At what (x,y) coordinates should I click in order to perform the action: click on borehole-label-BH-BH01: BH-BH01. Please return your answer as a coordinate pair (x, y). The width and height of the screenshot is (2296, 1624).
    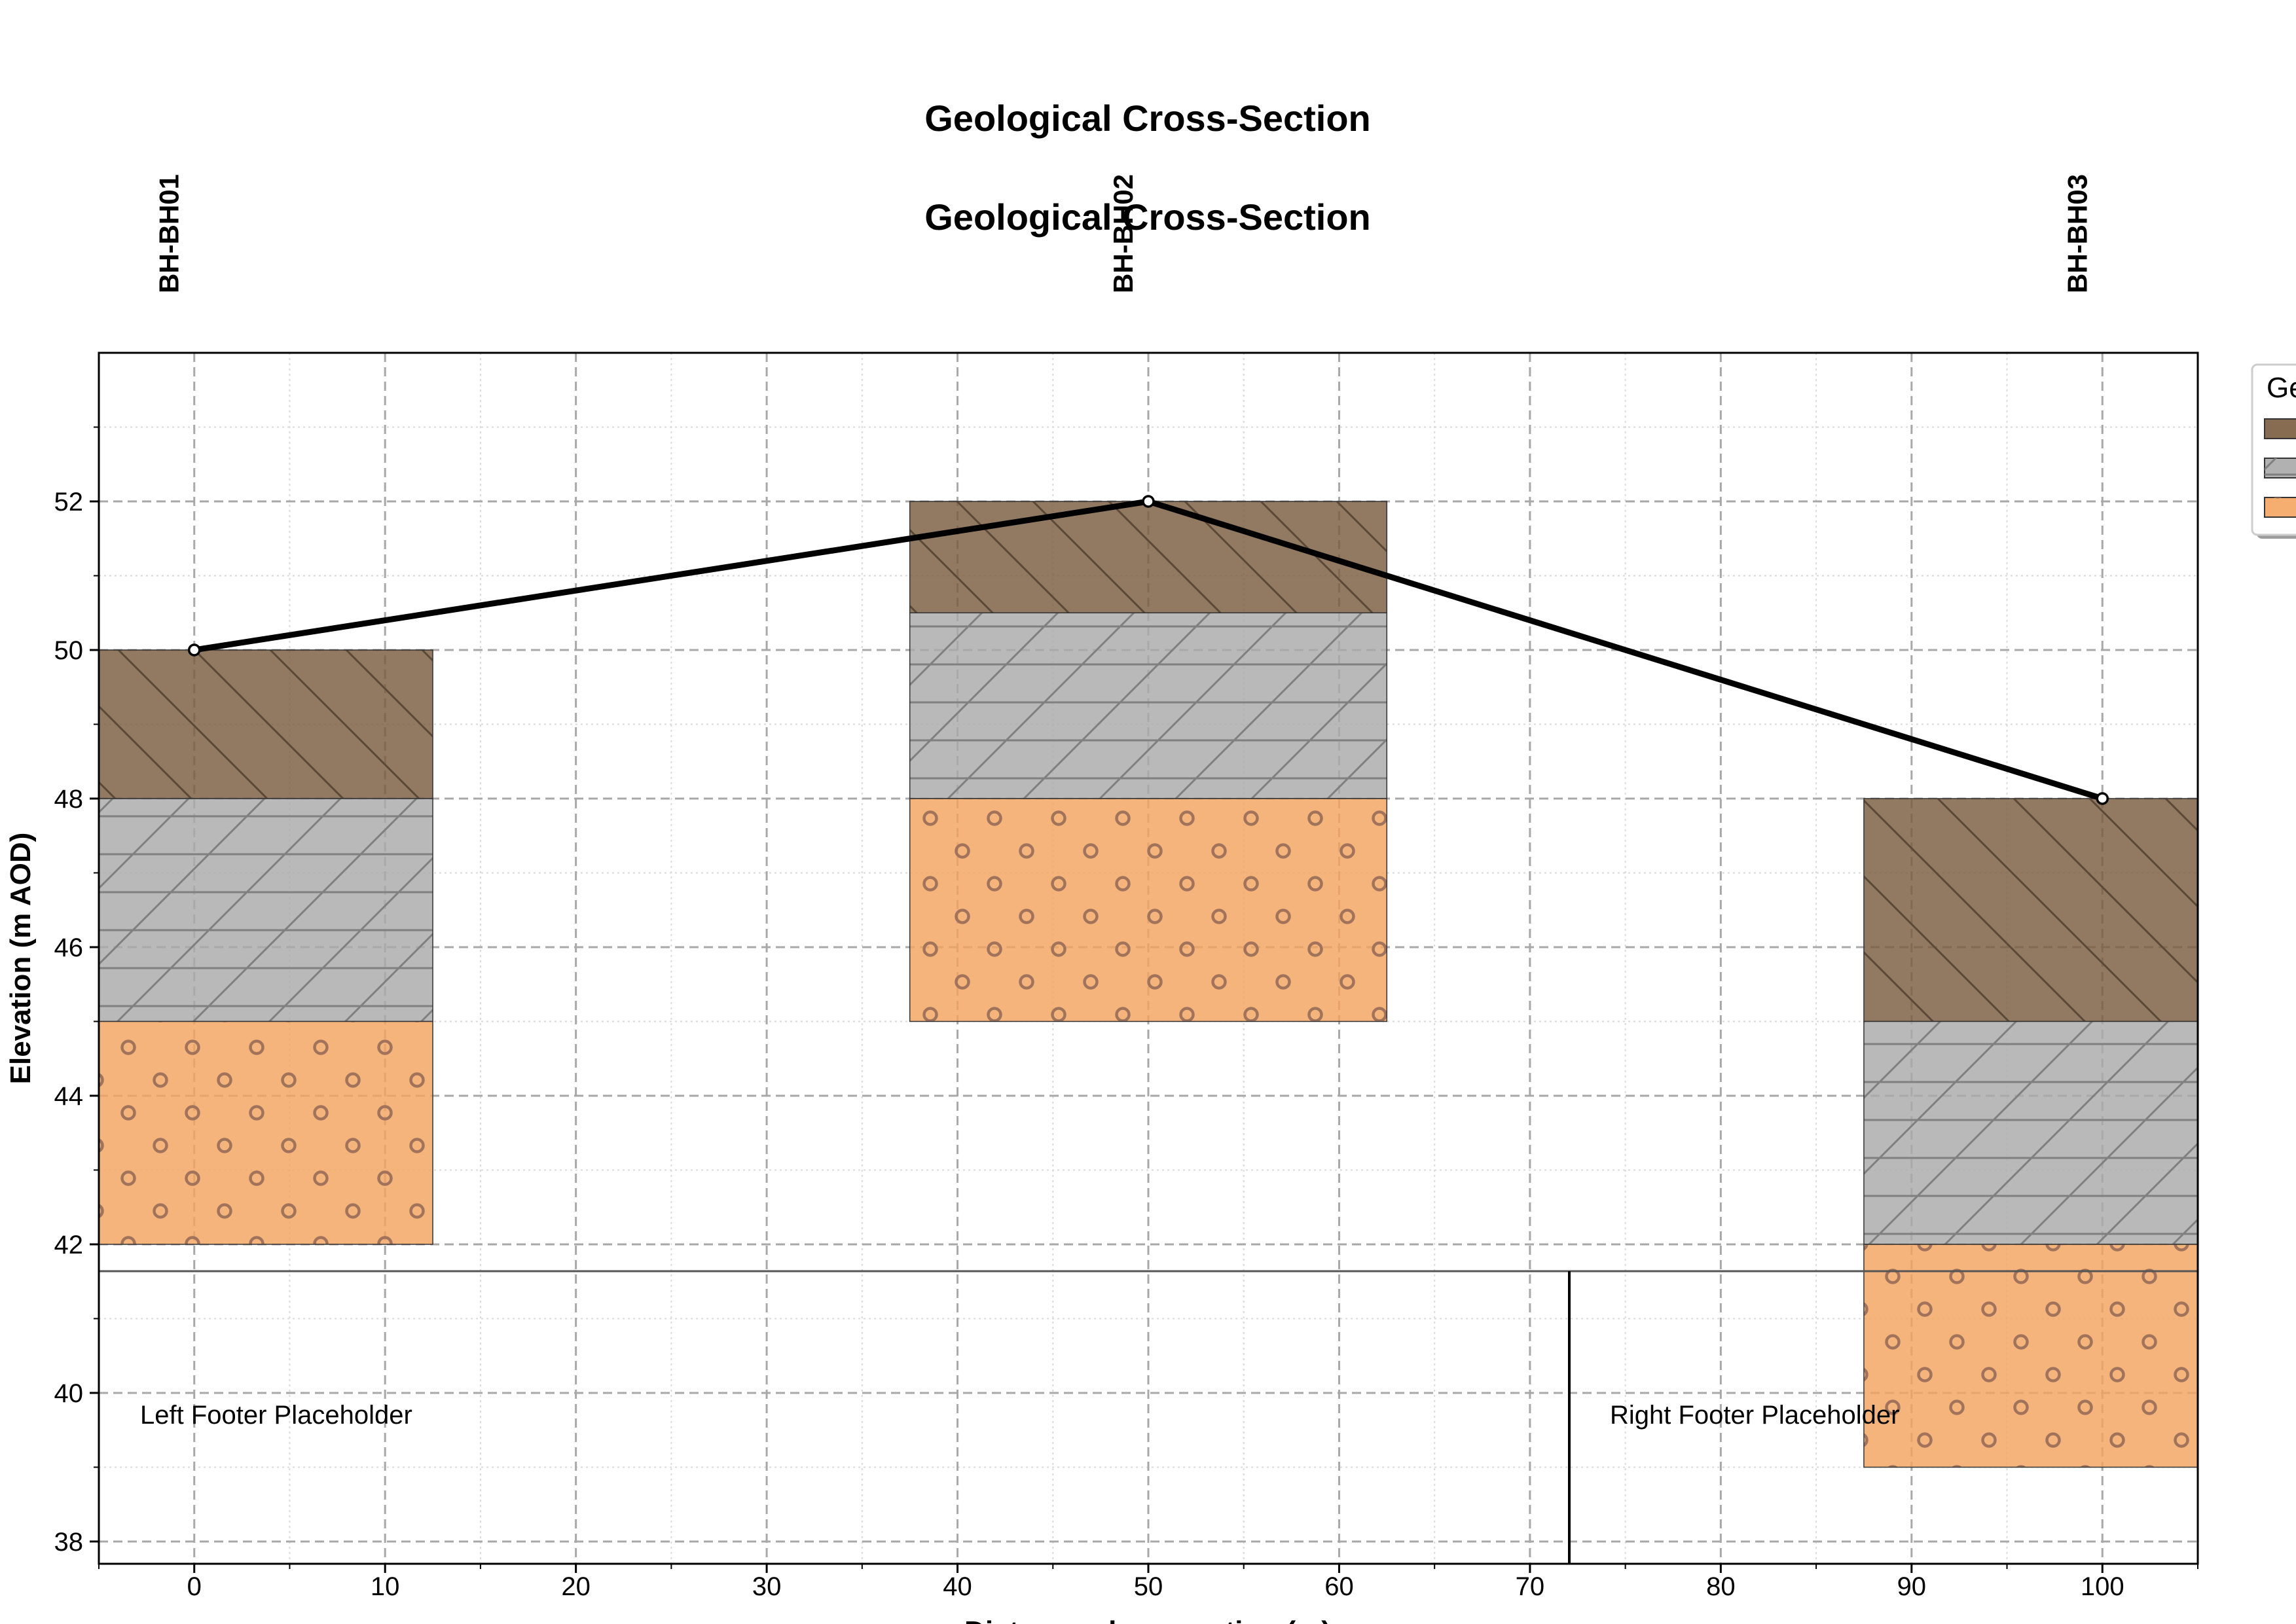
    Looking at the image, I should click on (169, 233).